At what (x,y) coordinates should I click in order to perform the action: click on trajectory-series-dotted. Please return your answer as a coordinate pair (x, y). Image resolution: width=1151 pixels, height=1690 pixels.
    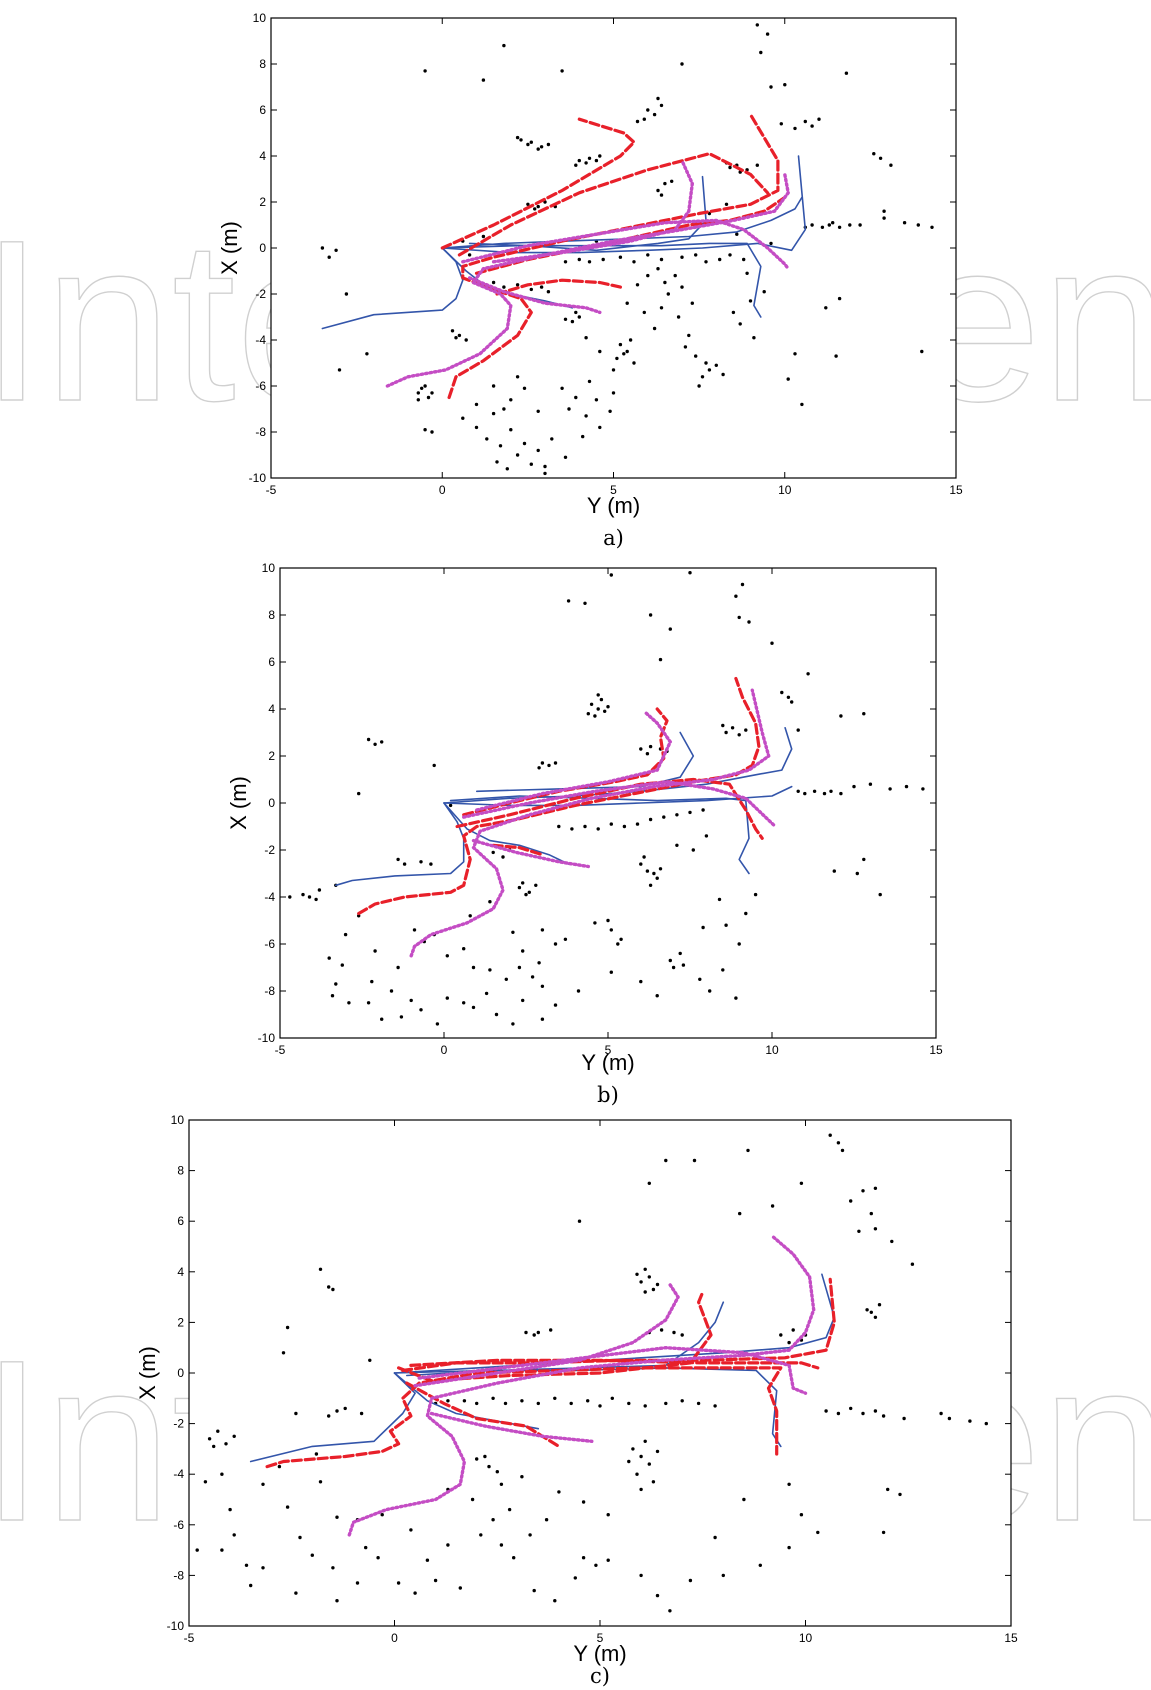
    Looking at the image, I should click on (593, 823).